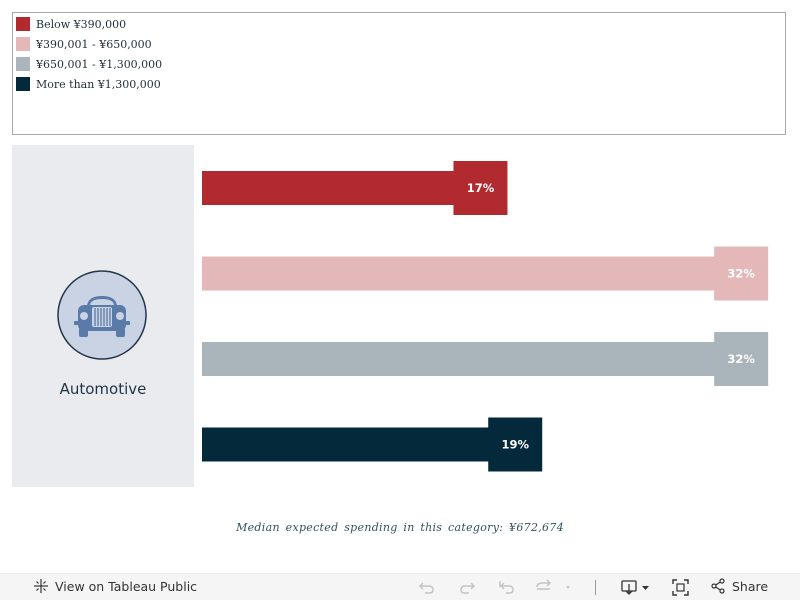  I want to click on redo-icon, so click(467, 587).